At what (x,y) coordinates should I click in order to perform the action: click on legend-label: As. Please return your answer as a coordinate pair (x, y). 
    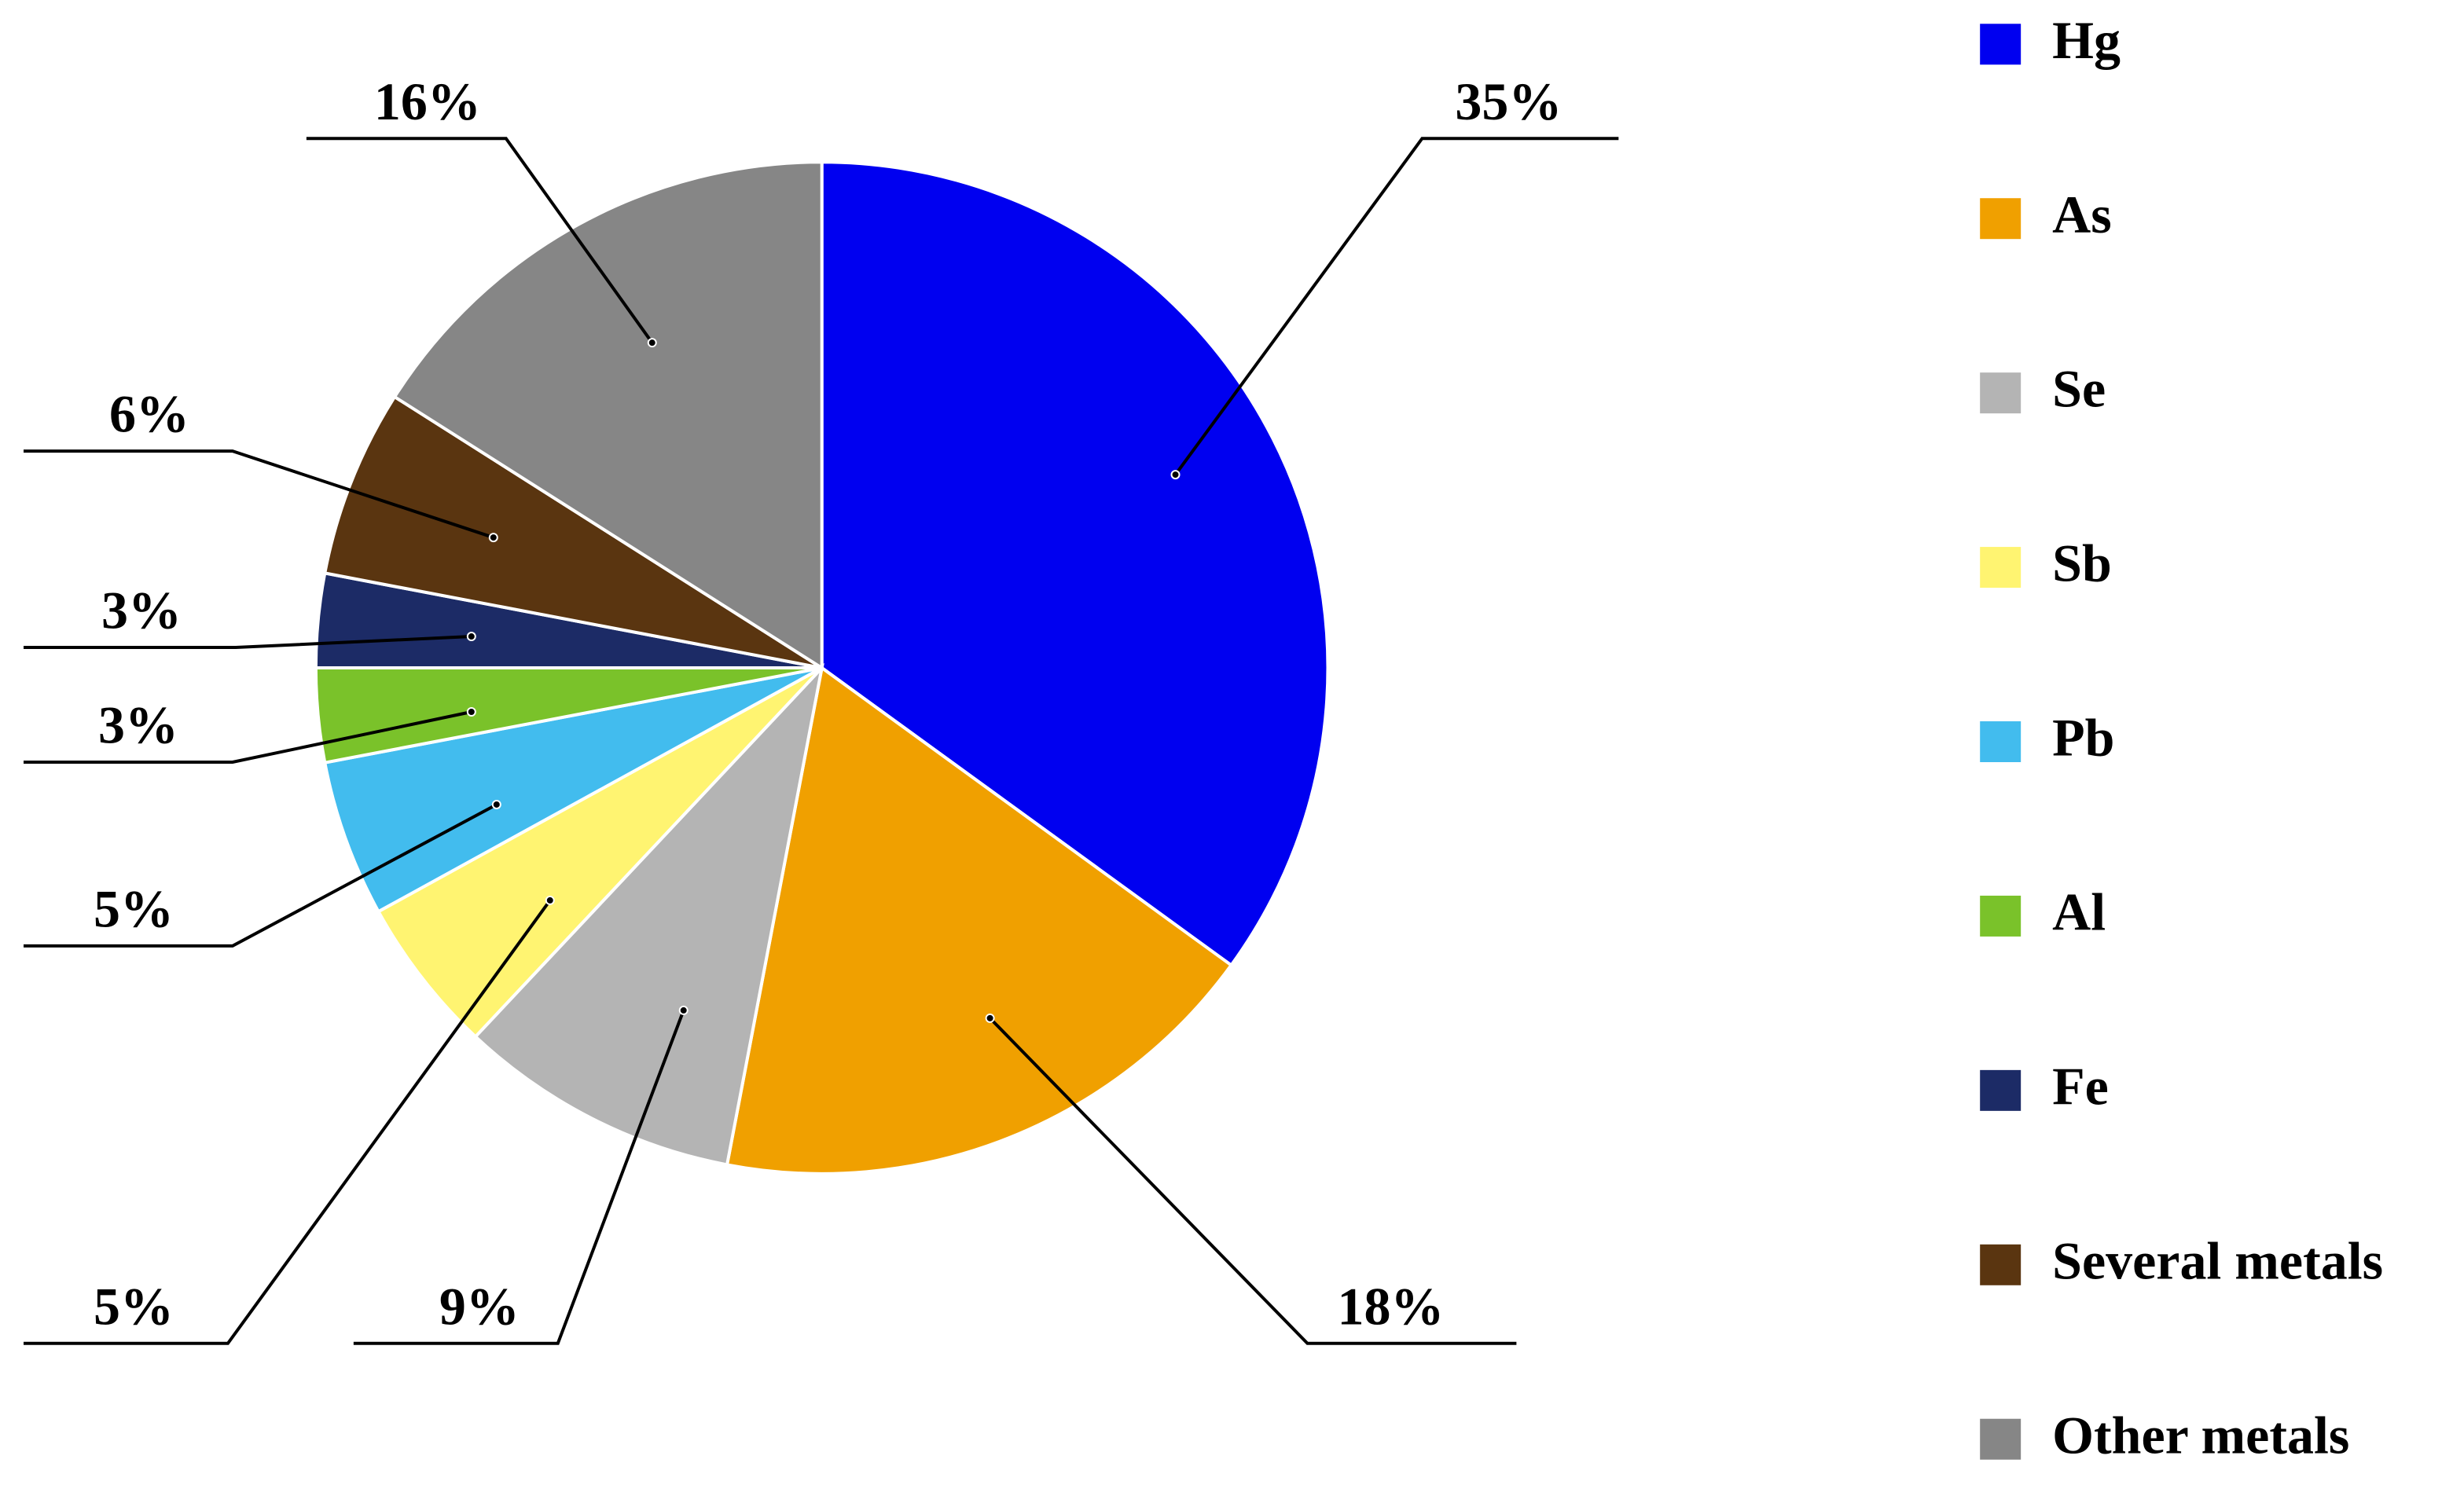
    Looking at the image, I should click on (2082, 214).